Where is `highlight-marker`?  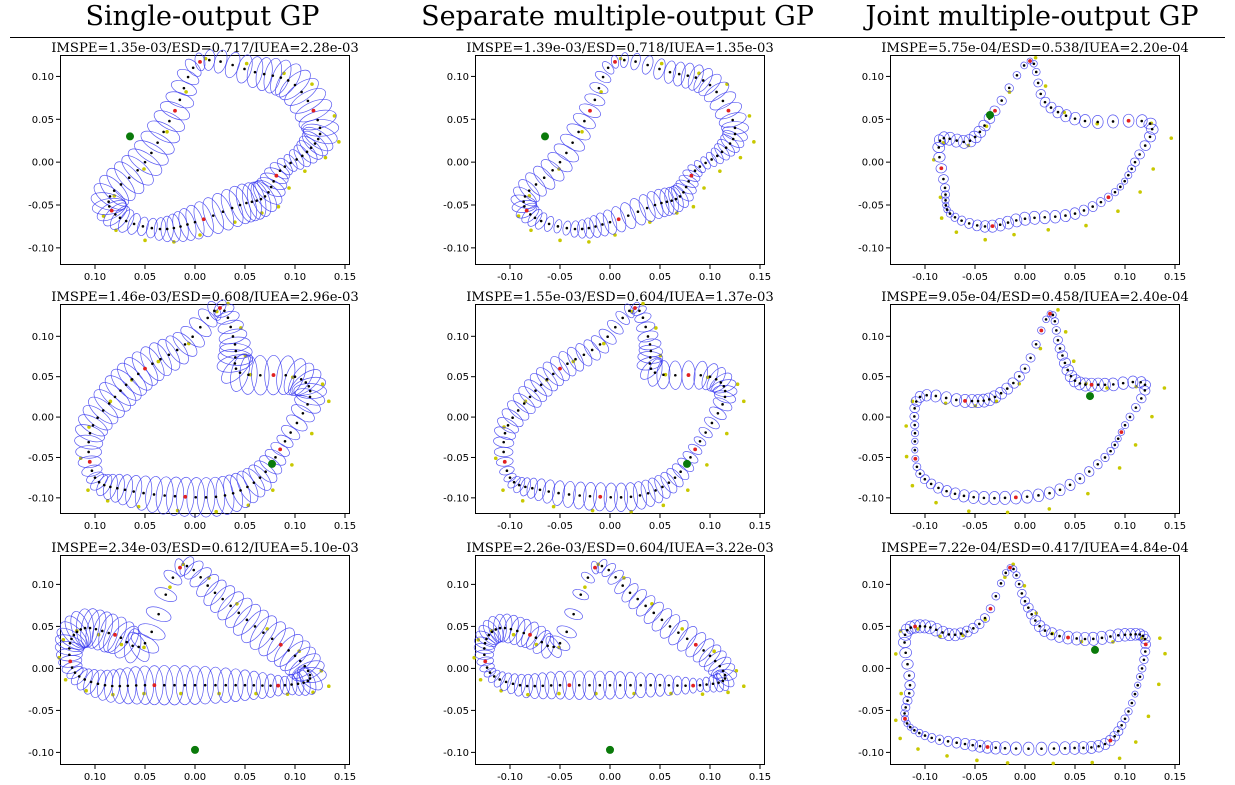
highlight-marker is located at coordinates (610, 749).